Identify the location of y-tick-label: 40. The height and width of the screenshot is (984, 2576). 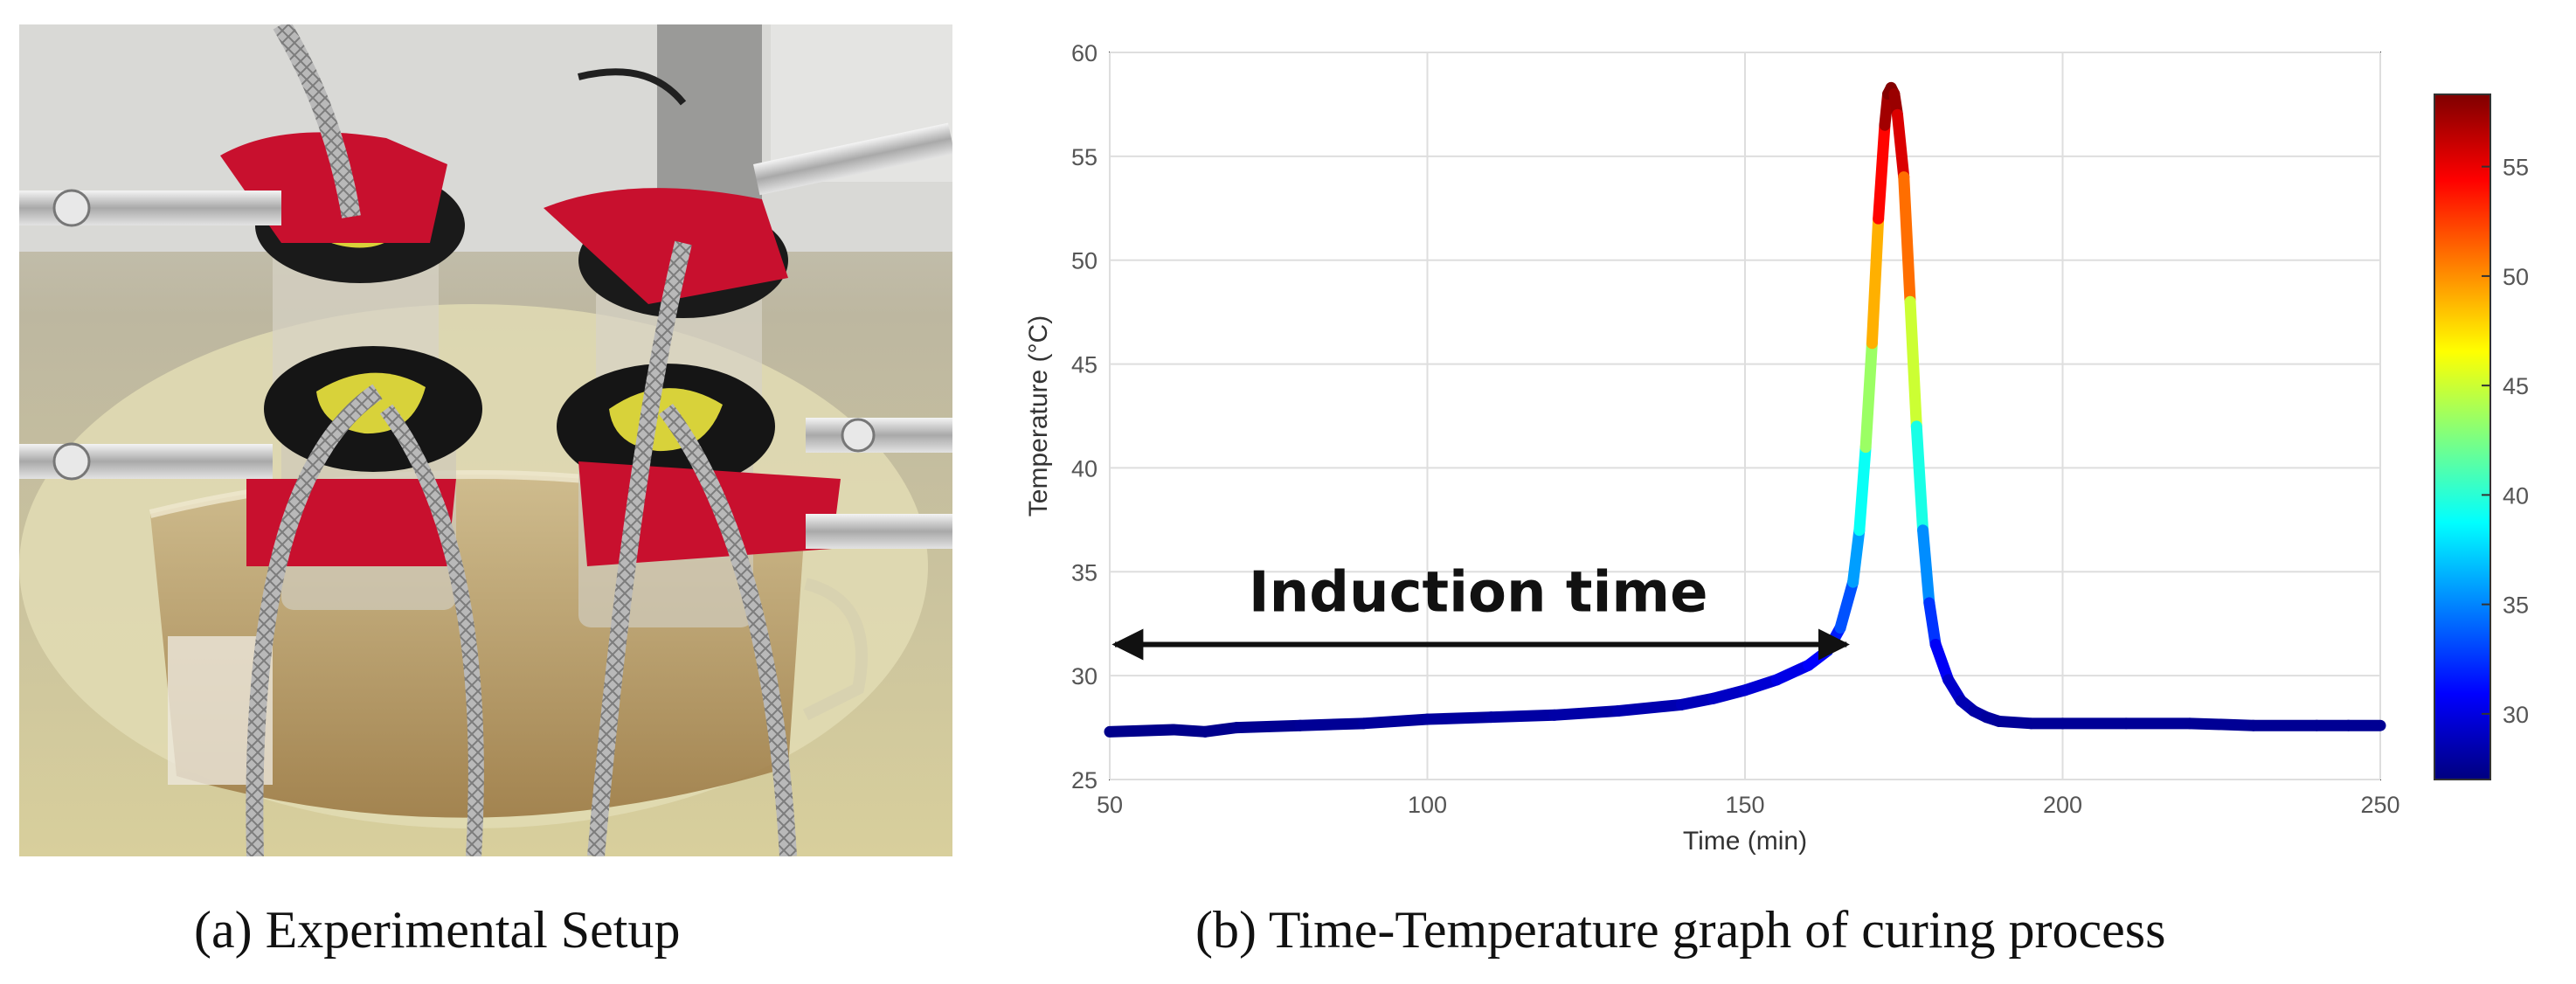
(1084, 468).